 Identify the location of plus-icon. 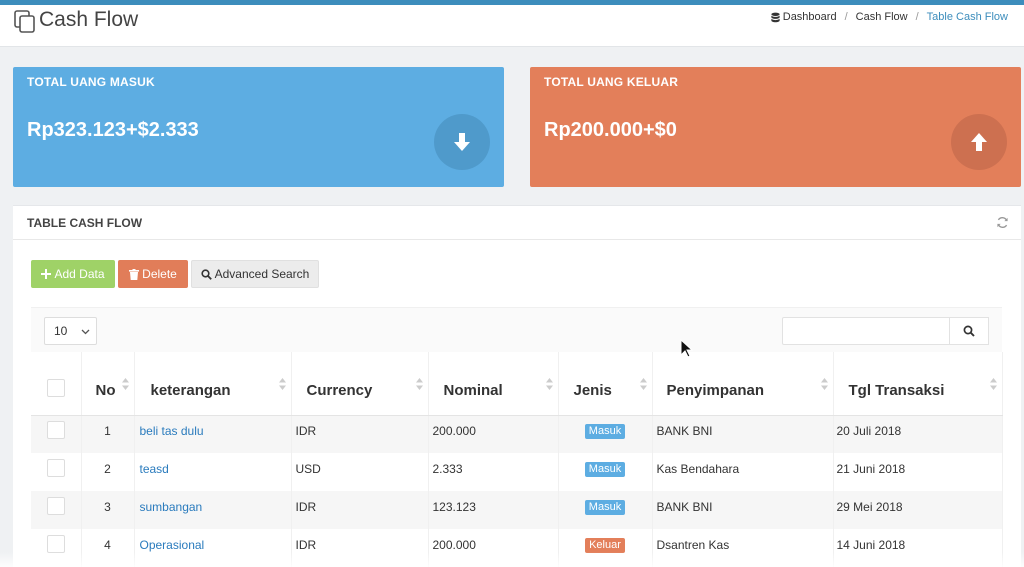
(46, 274).